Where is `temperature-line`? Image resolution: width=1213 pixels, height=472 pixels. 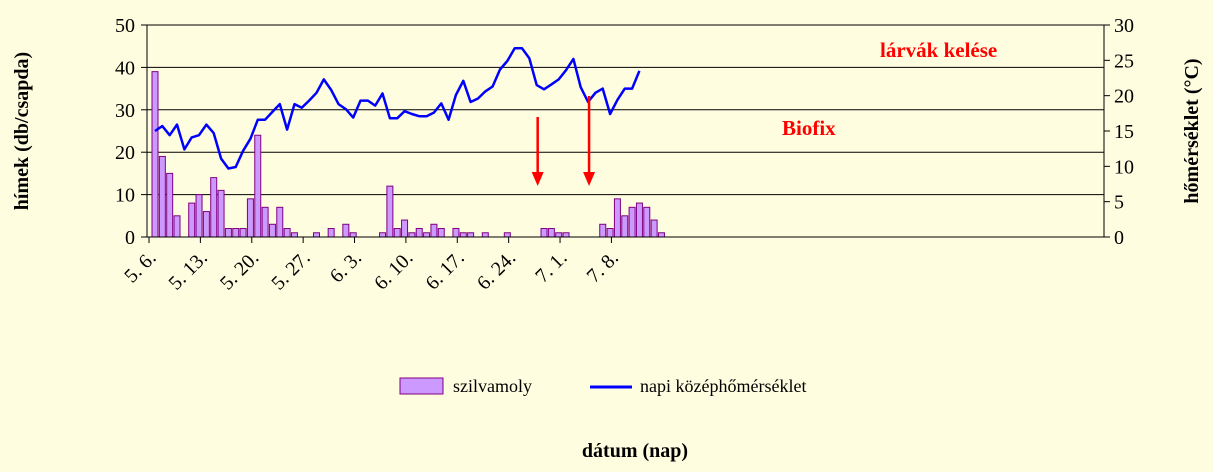
temperature-line is located at coordinates (397, 108).